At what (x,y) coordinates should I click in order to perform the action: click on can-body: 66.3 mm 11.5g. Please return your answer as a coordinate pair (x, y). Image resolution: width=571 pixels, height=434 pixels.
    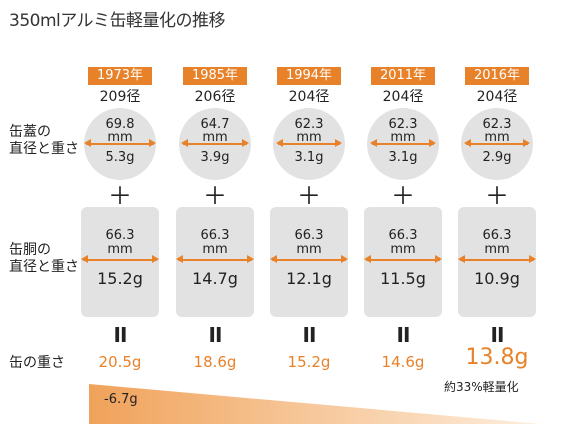
    Looking at the image, I should click on (403, 262).